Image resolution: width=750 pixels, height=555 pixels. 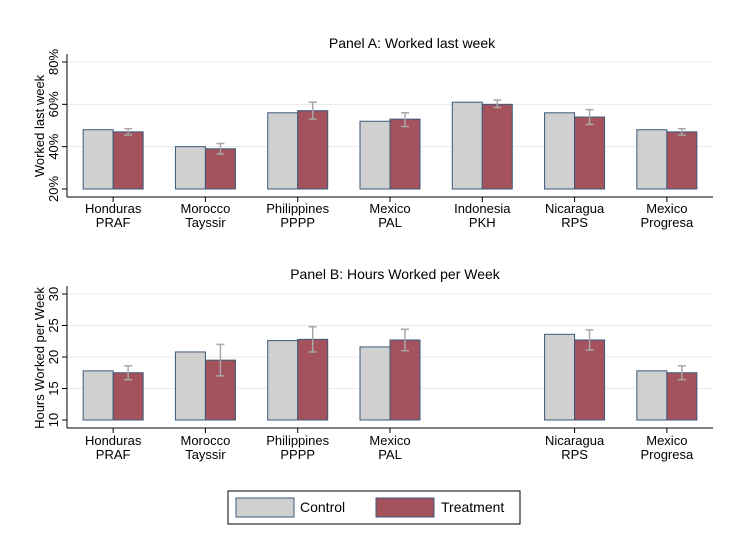 What do you see at coordinates (53, 62) in the screenshot?
I see `y-tick-label: 80%` at bounding box center [53, 62].